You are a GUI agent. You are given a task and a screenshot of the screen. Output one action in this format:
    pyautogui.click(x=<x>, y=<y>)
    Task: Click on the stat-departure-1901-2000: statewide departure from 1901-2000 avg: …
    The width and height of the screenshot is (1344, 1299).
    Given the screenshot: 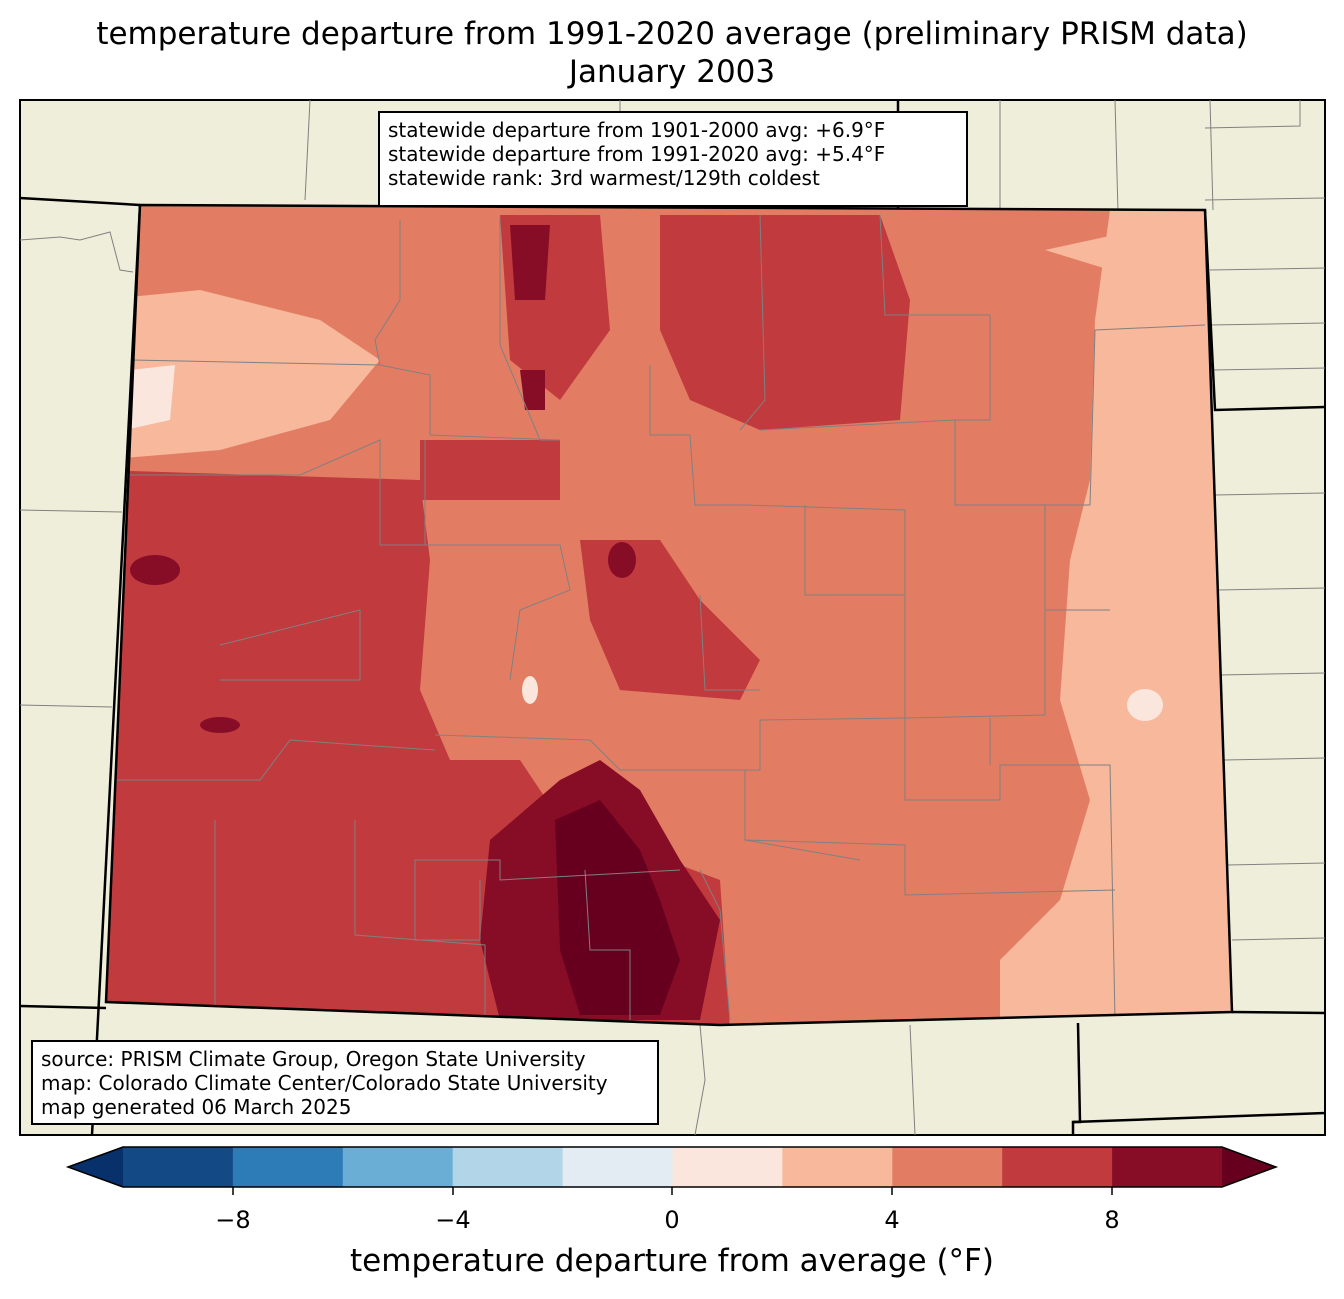 What is the action you would take?
    pyautogui.click(x=637, y=130)
    